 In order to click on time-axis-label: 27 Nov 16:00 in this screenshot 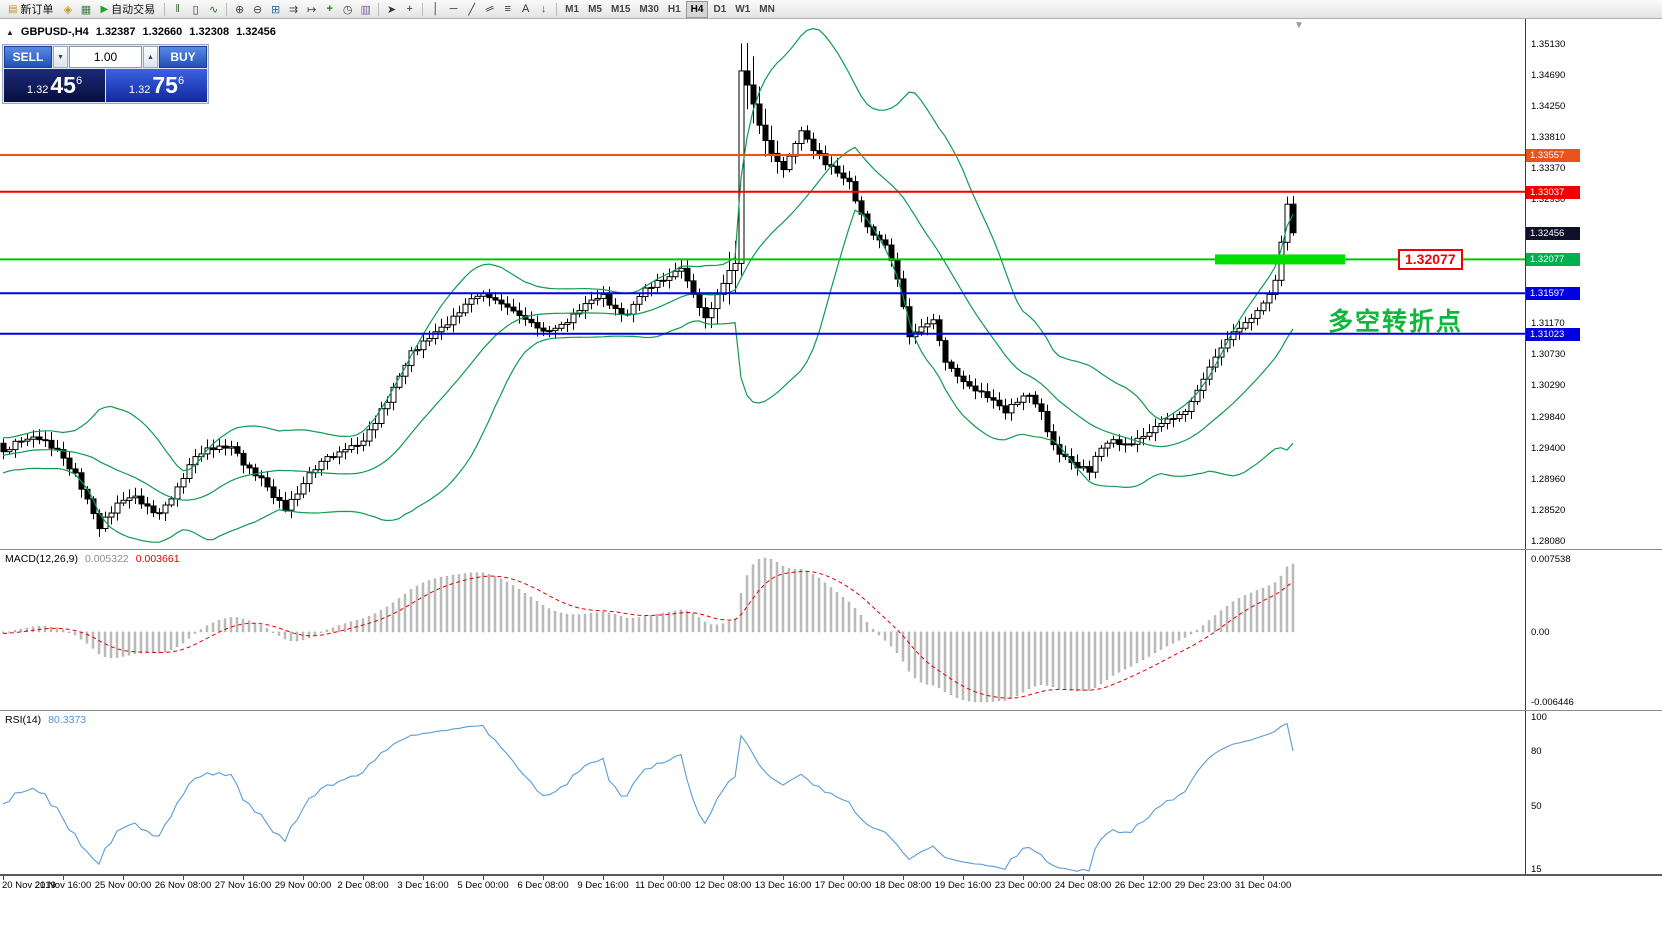, I will do `click(243, 885)`.